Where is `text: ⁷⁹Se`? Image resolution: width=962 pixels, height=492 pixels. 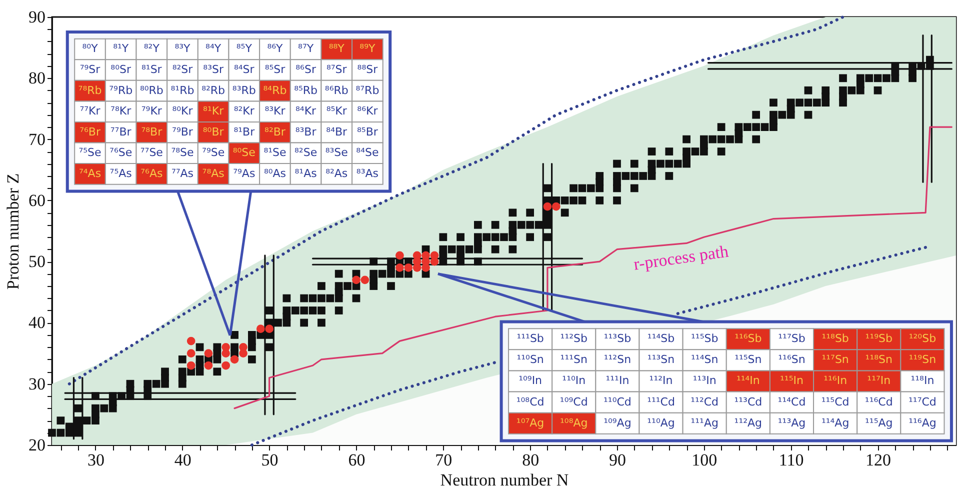
text: ⁷⁹Se is located at coordinates (213, 153).